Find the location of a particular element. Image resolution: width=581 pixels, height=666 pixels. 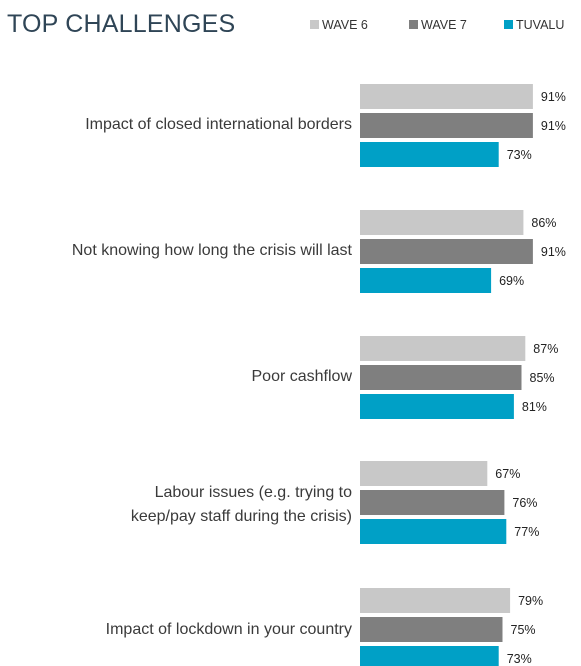

value-label-tuvalu-3: 77% is located at coordinates (526, 532).